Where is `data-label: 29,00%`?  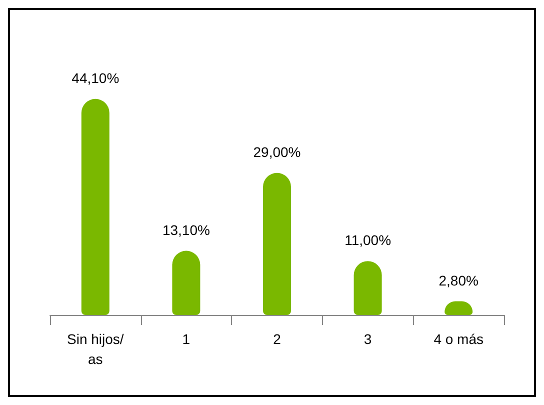 data-label: 29,00% is located at coordinates (277, 152).